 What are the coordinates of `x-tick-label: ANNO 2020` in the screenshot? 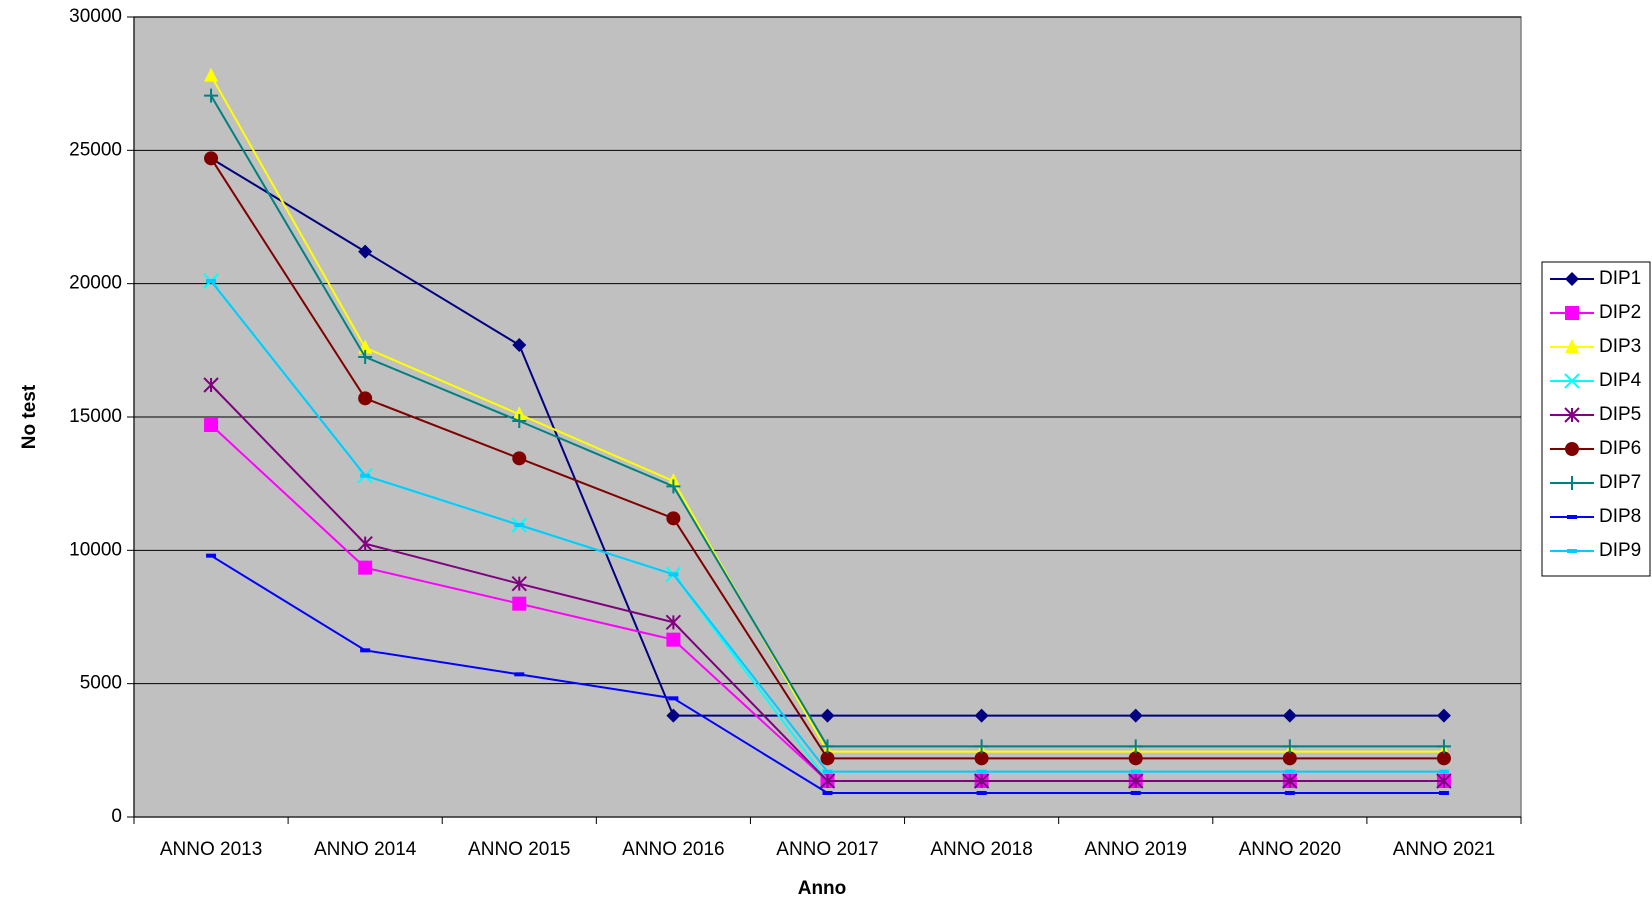 It's located at (1290, 849).